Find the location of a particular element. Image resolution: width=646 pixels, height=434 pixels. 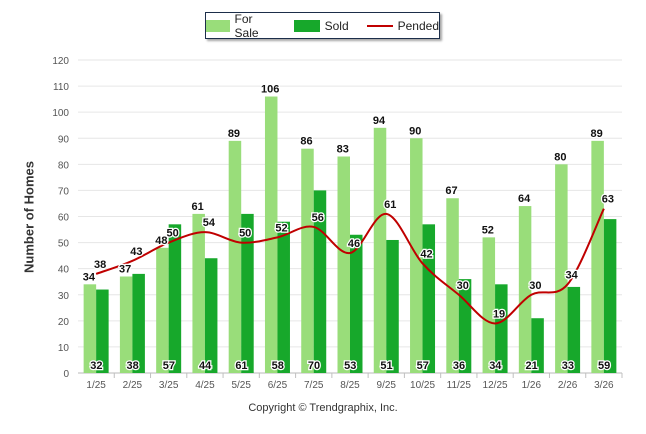

pended-line-icon is located at coordinates (379, 25).